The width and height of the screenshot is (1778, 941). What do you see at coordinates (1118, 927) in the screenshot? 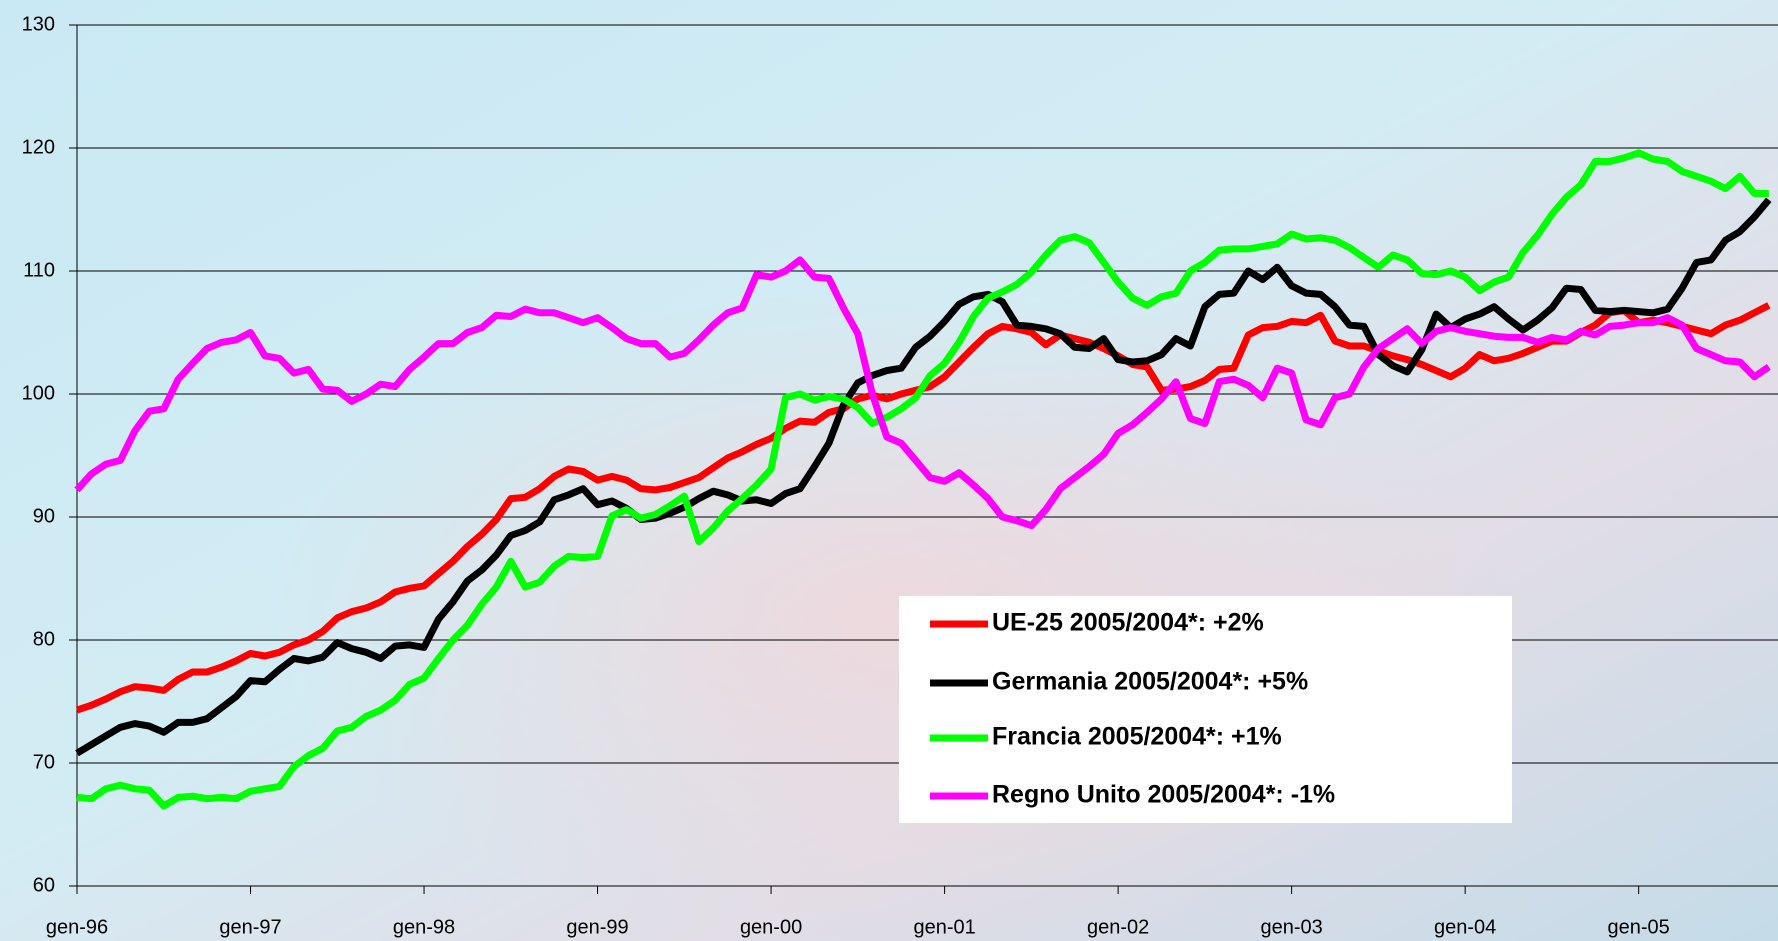
I see `x-tick-label: gen-02` at bounding box center [1118, 927].